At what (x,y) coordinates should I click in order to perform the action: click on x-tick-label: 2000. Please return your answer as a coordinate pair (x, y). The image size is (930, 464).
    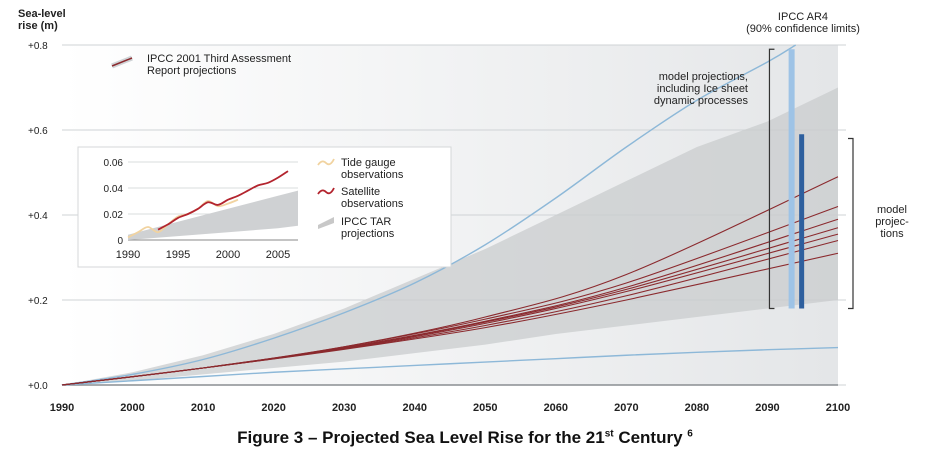
    Looking at the image, I should click on (132, 408).